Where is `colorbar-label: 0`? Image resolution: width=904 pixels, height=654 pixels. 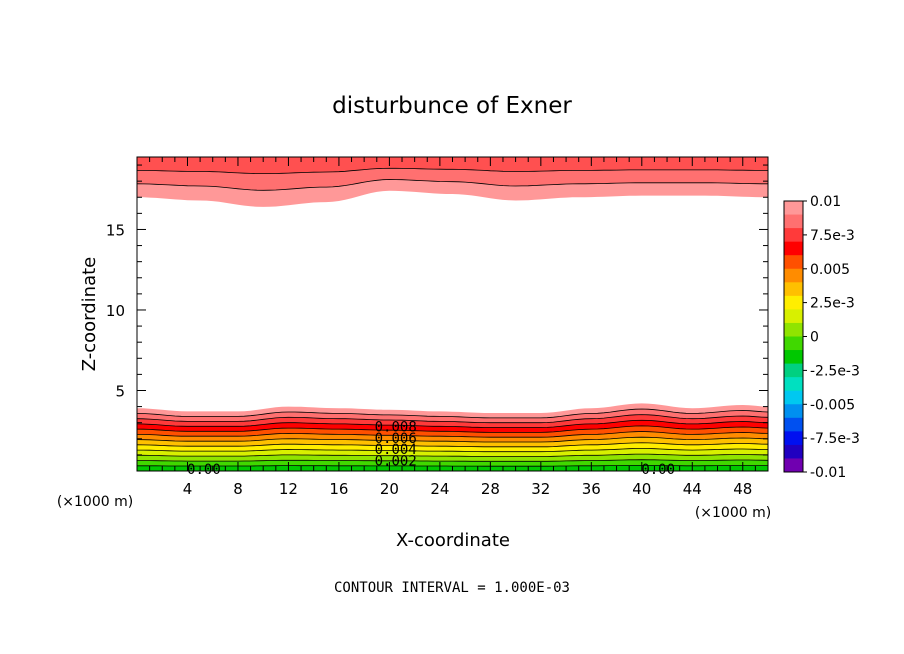 colorbar-label: 0 is located at coordinates (814, 338).